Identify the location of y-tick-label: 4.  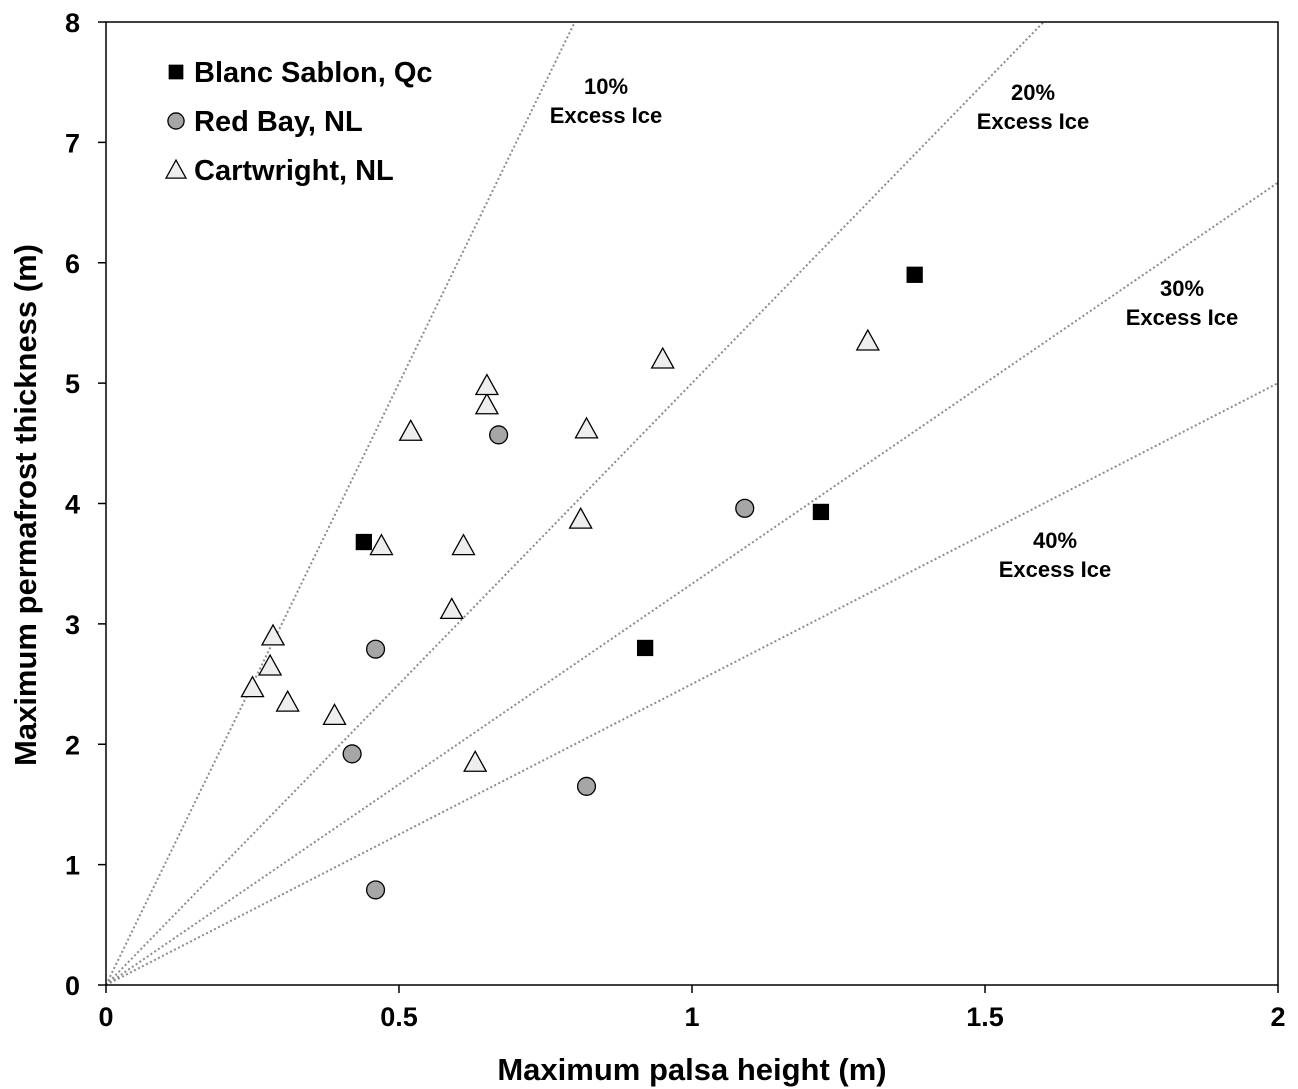
(72, 505).